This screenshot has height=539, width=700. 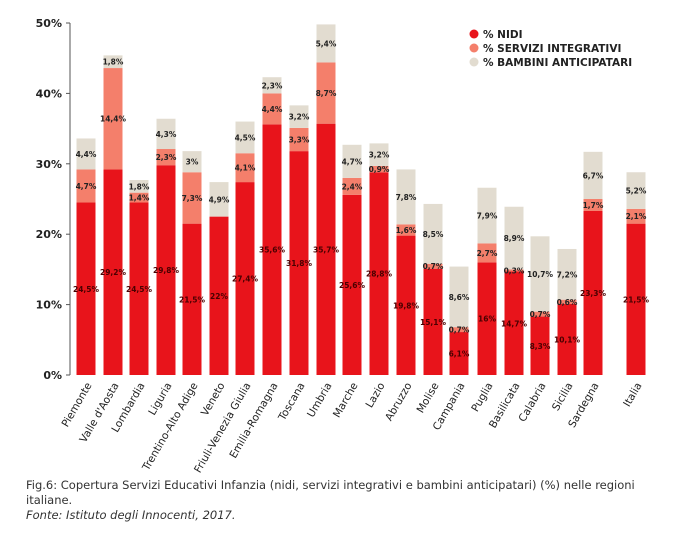 I want to click on legend-label: % BAMBINI ANTICIPATARI, so click(x=557, y=63).